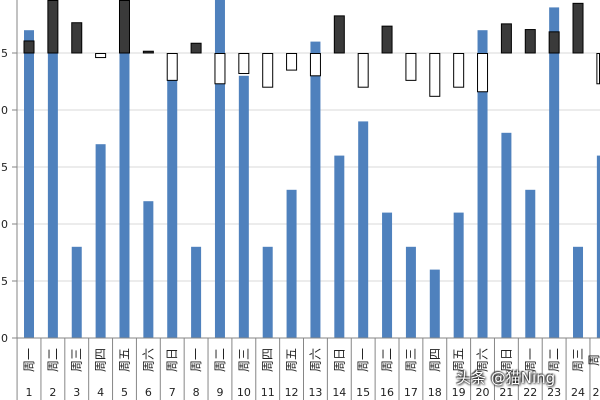  Describe the element at coordinates (4, 167) in the screenshot. I see `y-tick-label: 15` at that location.